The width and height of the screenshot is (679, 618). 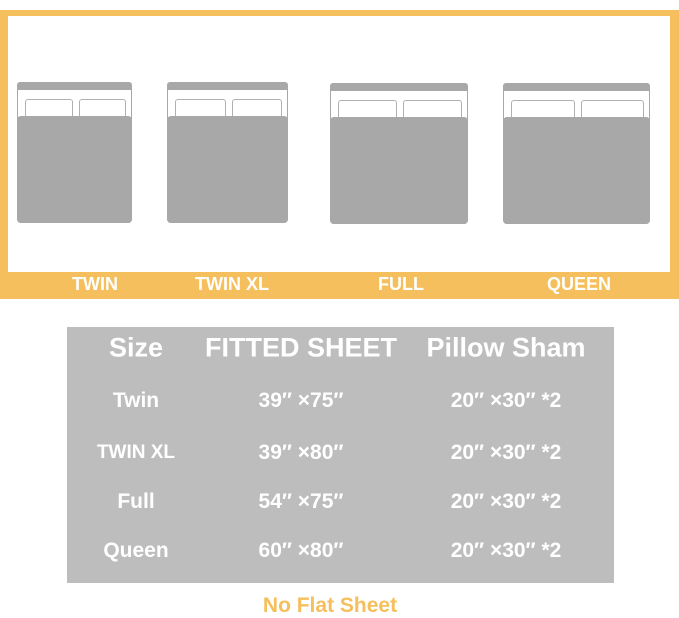 I want to click on bed-icon-queen, so click(x=576, y=153).